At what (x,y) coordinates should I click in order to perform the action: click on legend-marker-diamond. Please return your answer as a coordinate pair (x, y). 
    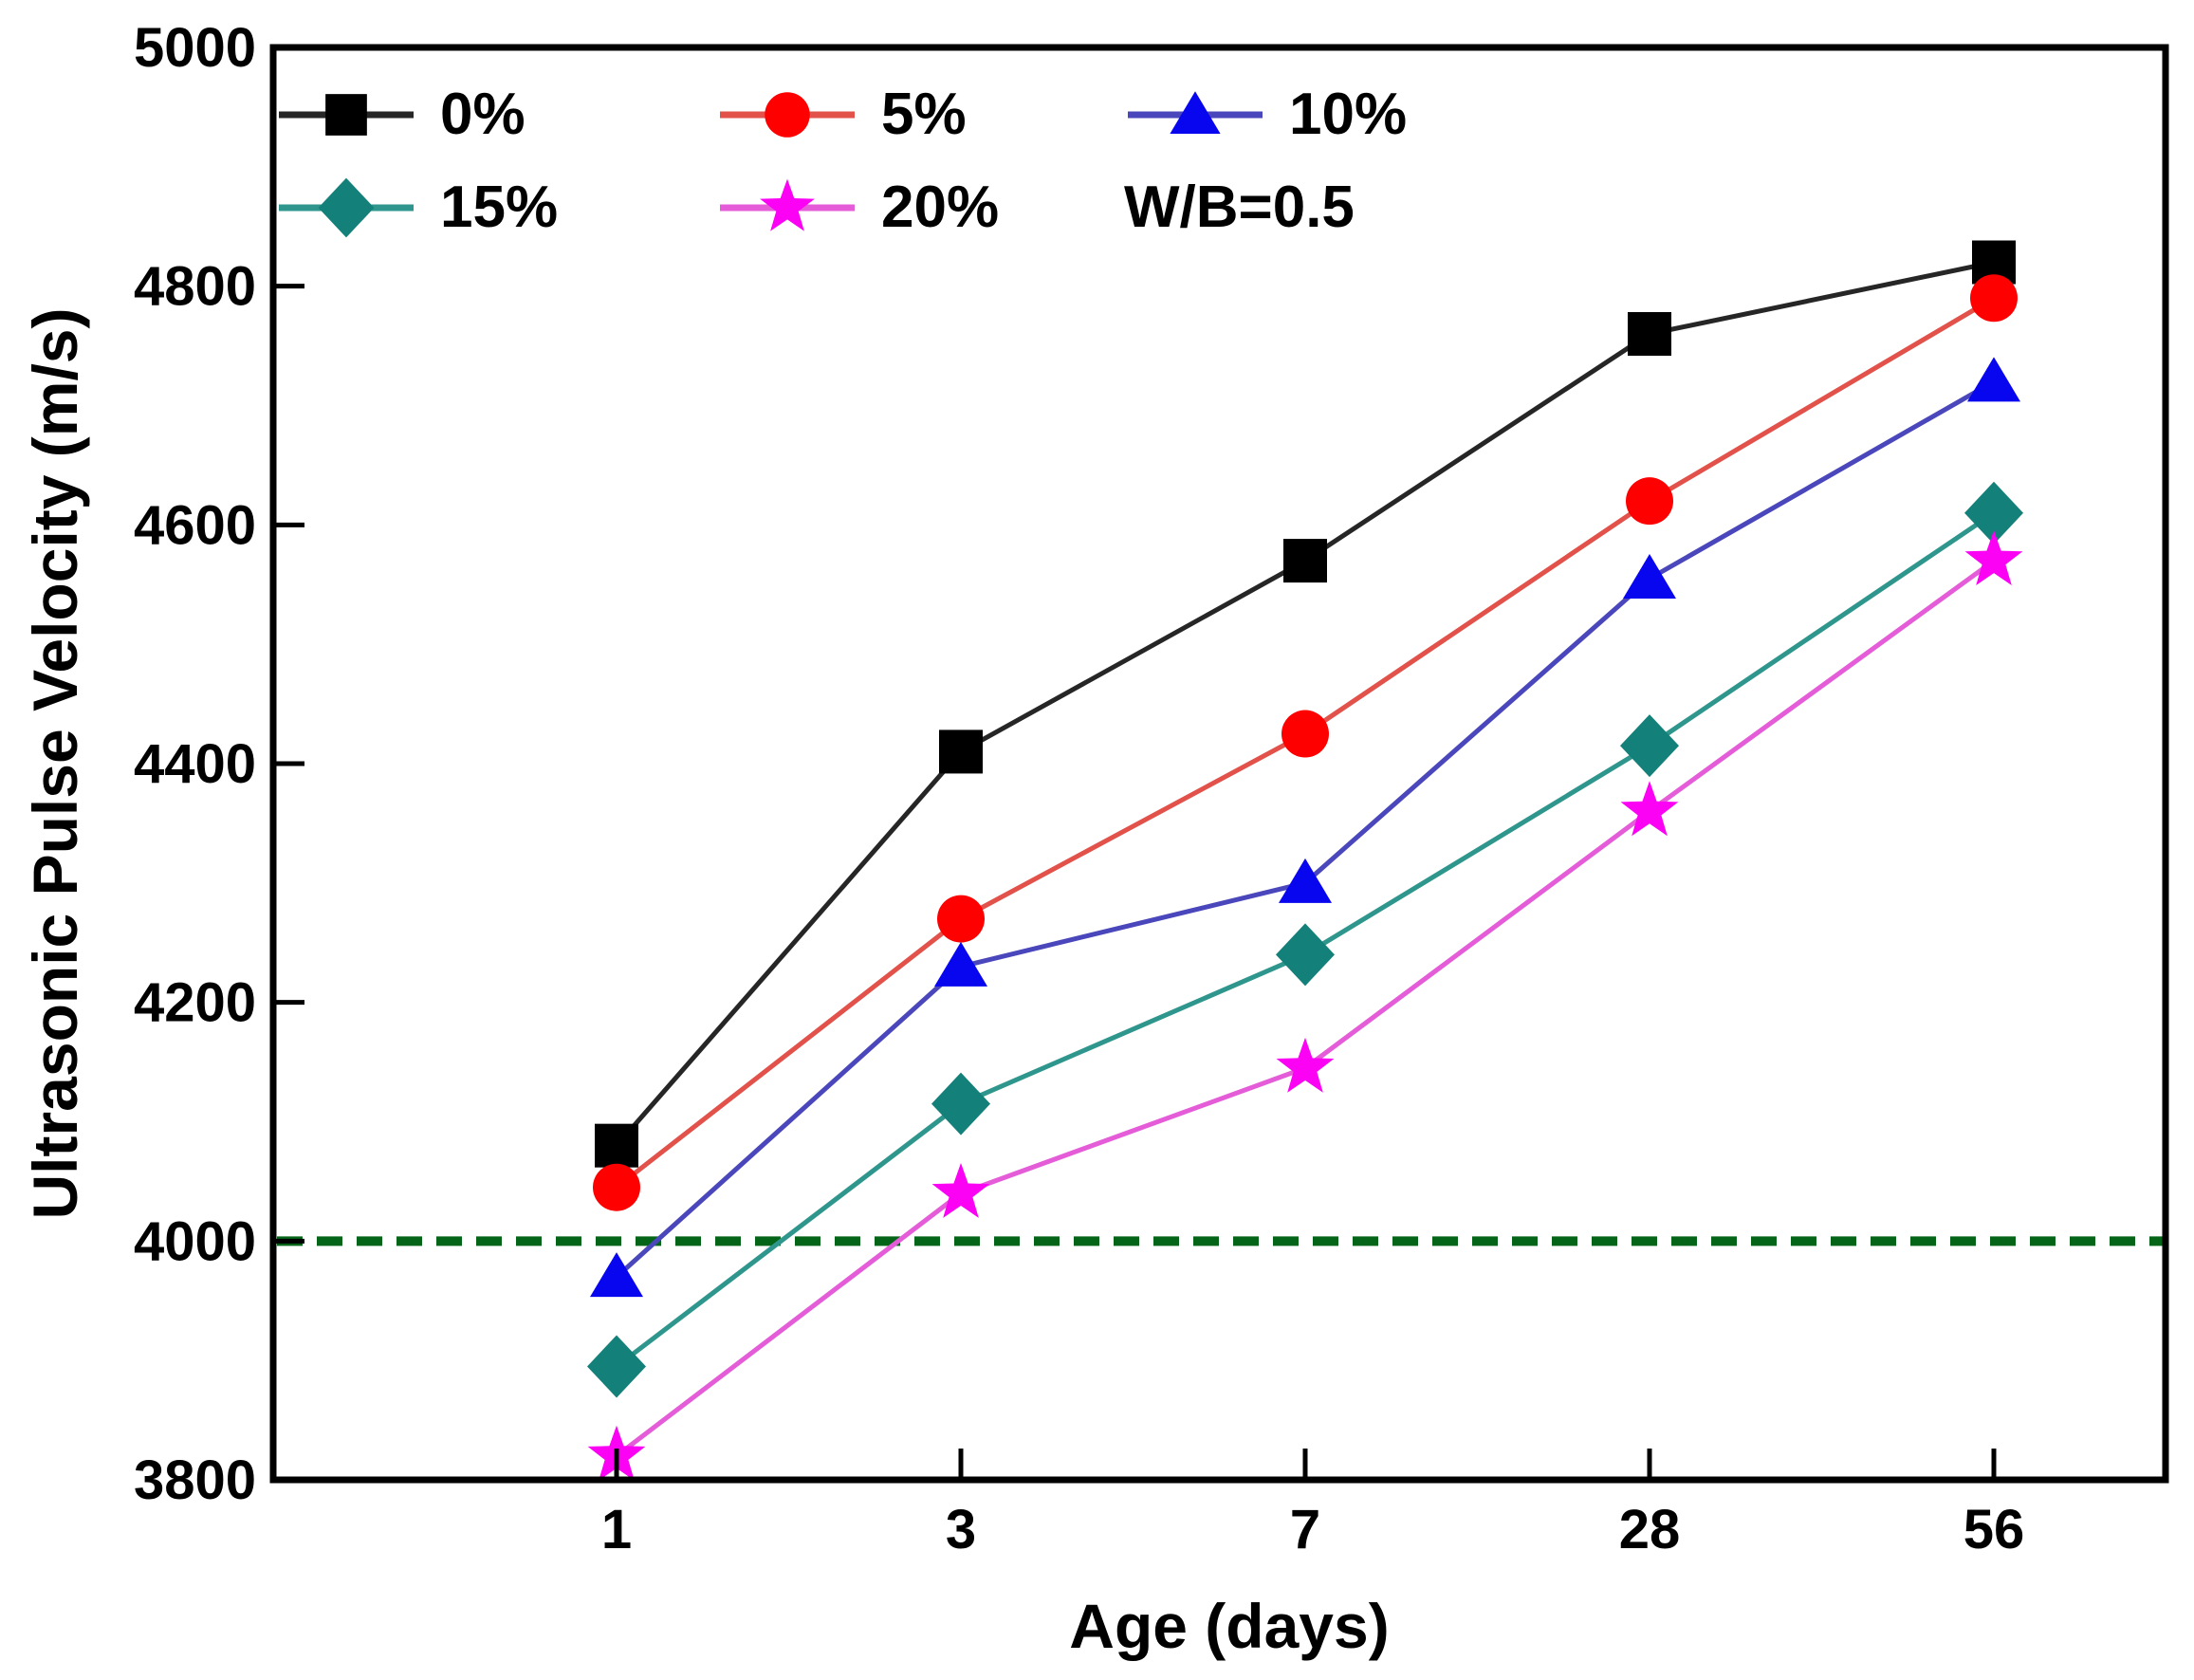
    Looking at the image, I should click on (346, 207).